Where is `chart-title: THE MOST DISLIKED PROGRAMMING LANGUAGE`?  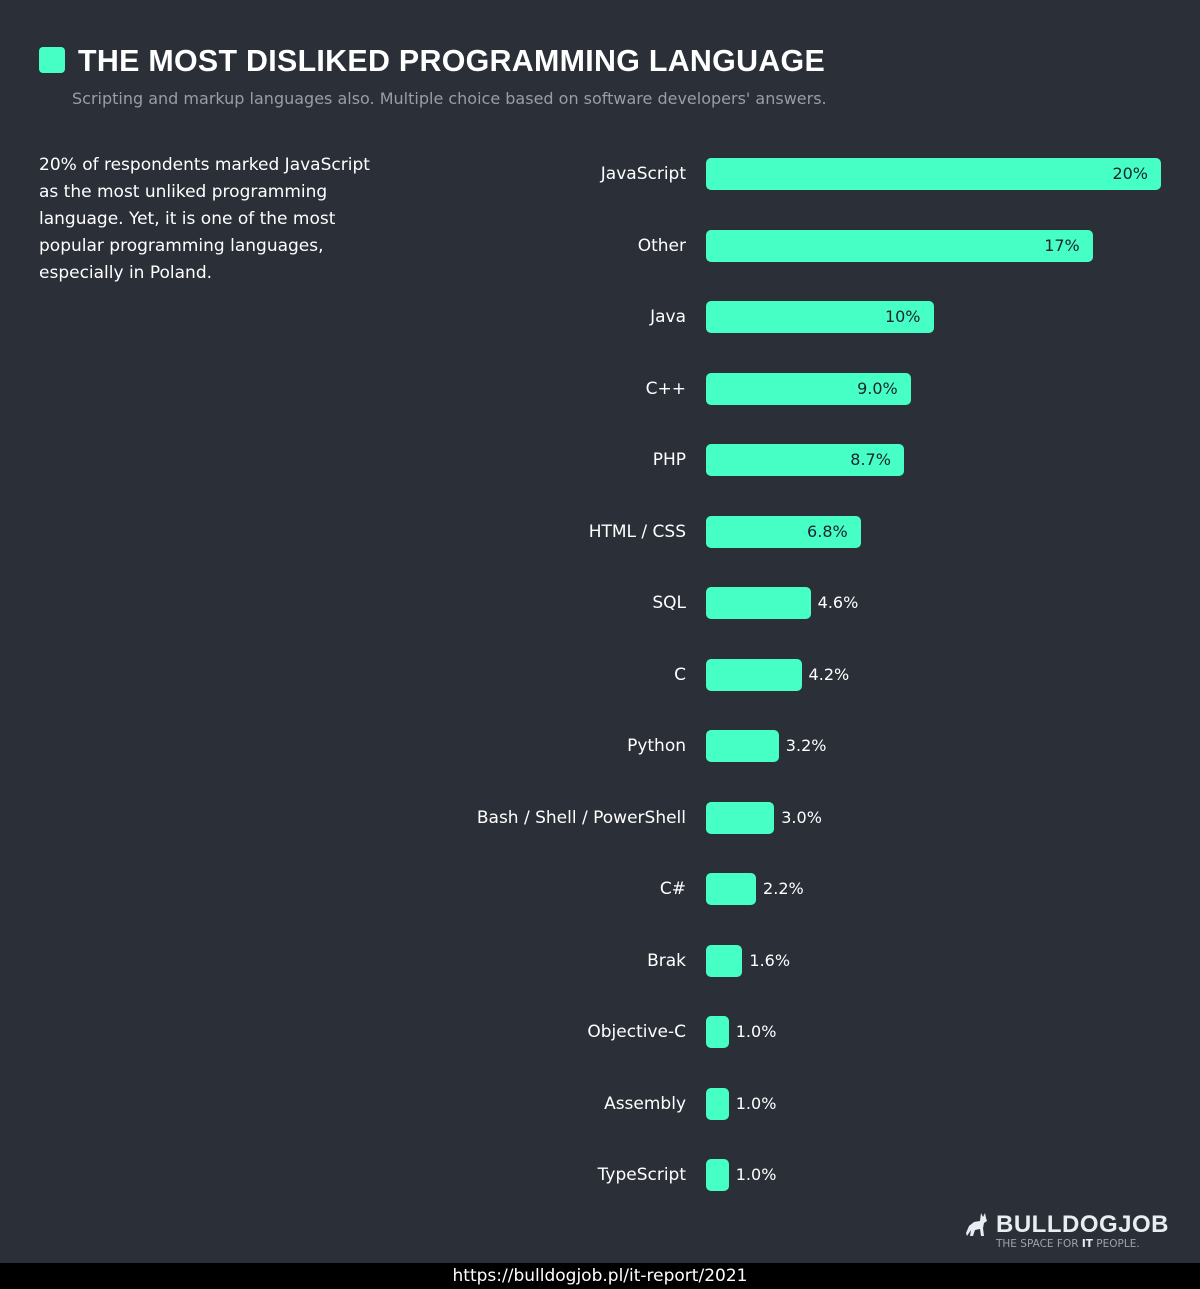
chart-title: THE MOST DISLIKED PROGRAMMING LANGUAGE is located at coordinates (452, 60).